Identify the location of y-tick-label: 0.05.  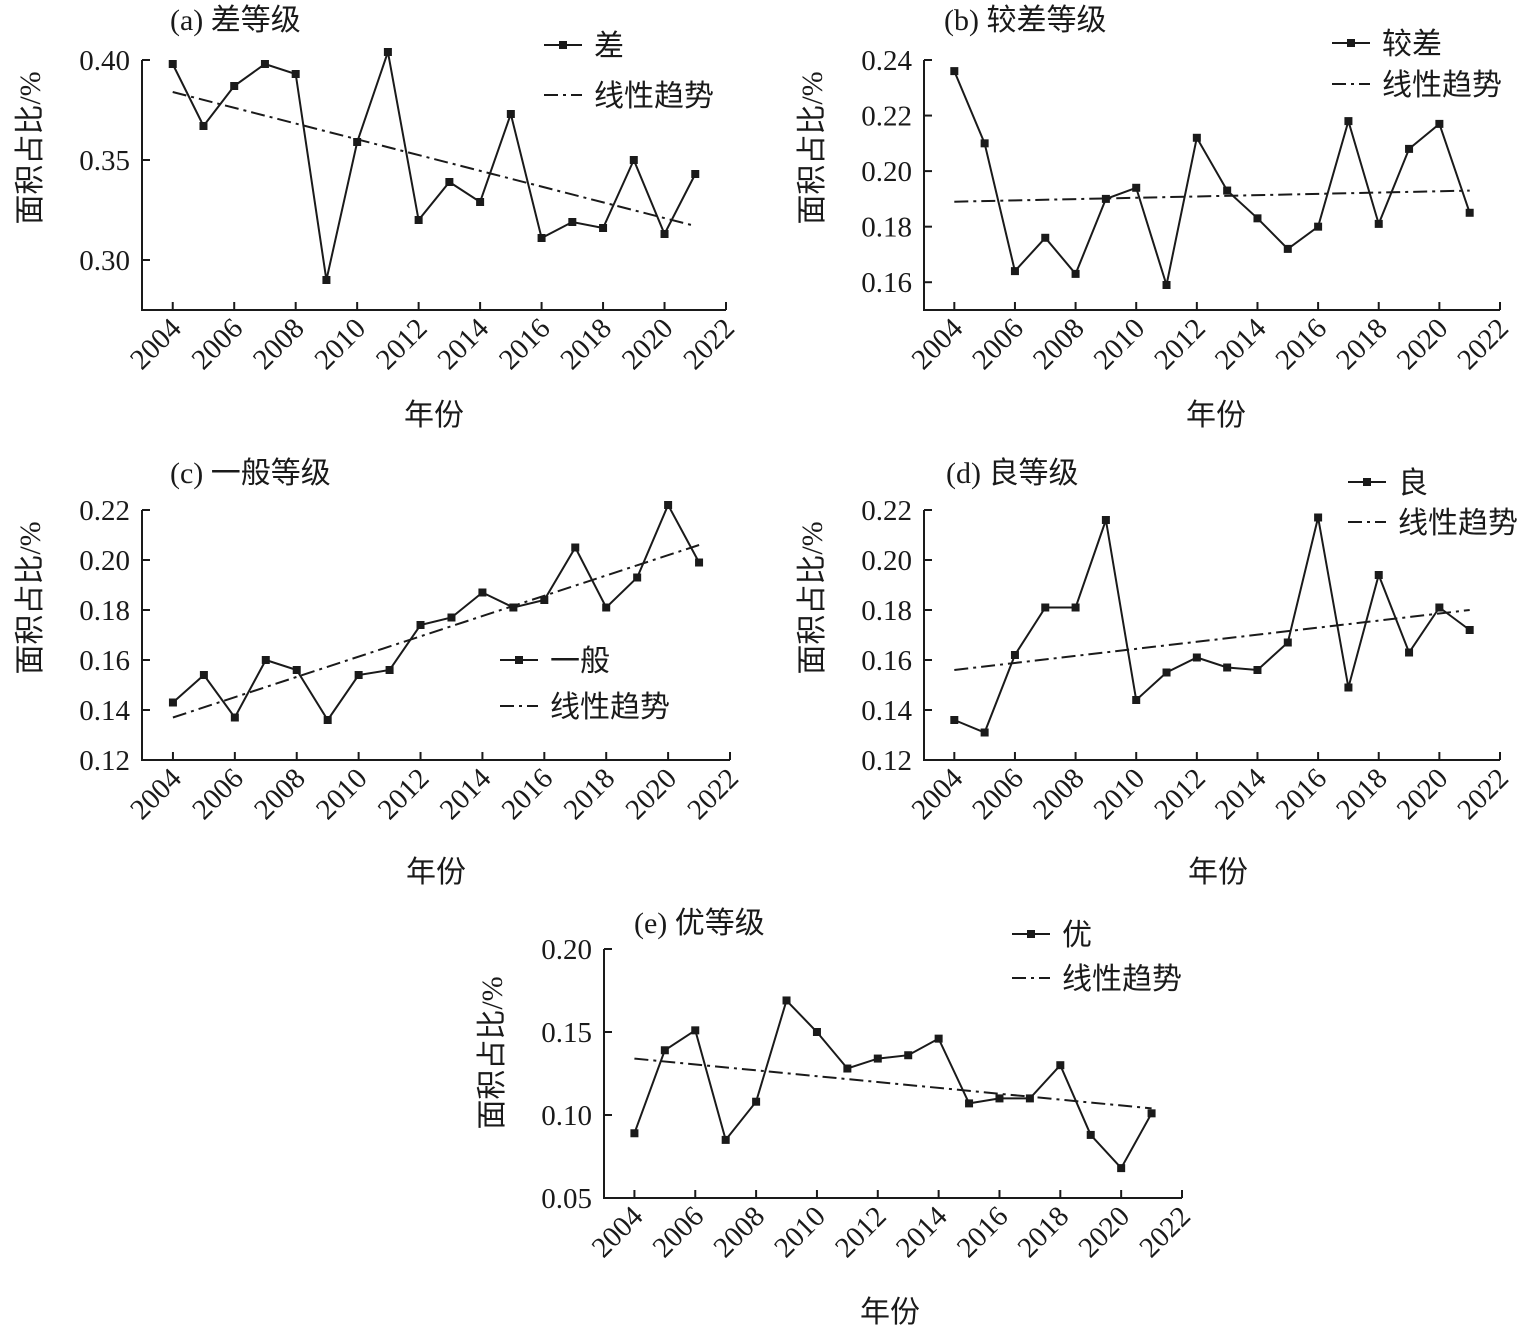
(566, 1199).